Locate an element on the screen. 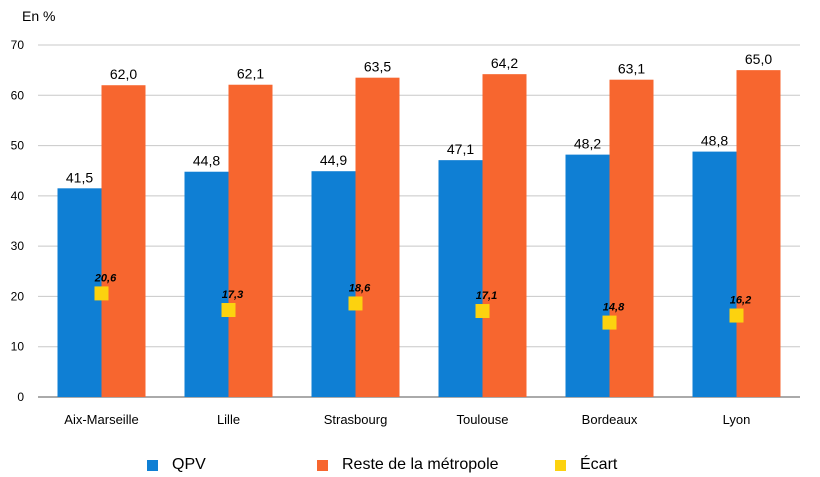  legend: QPV Reste de la métropole Écart is located at coordinates (410, 466).